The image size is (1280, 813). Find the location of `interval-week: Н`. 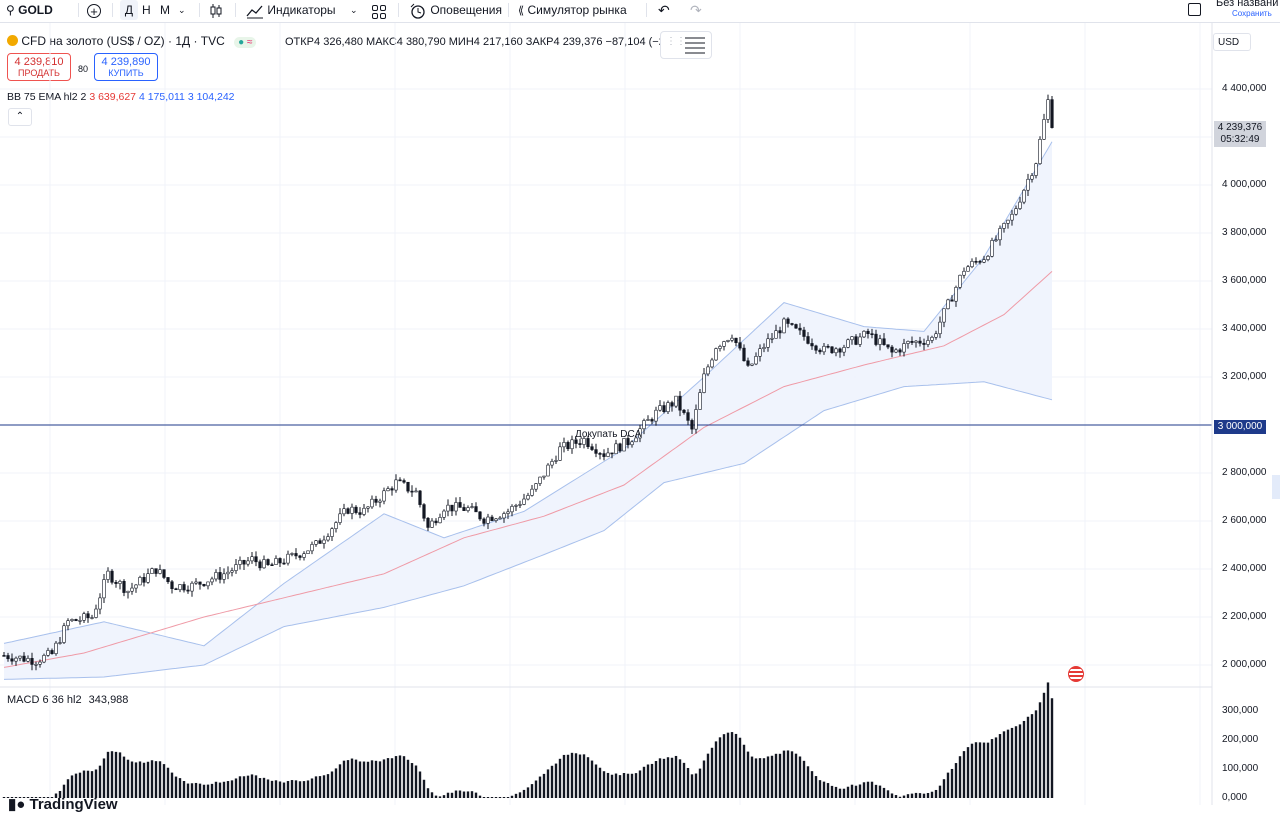

interval-week: Н is located at coordinates (146, 10).